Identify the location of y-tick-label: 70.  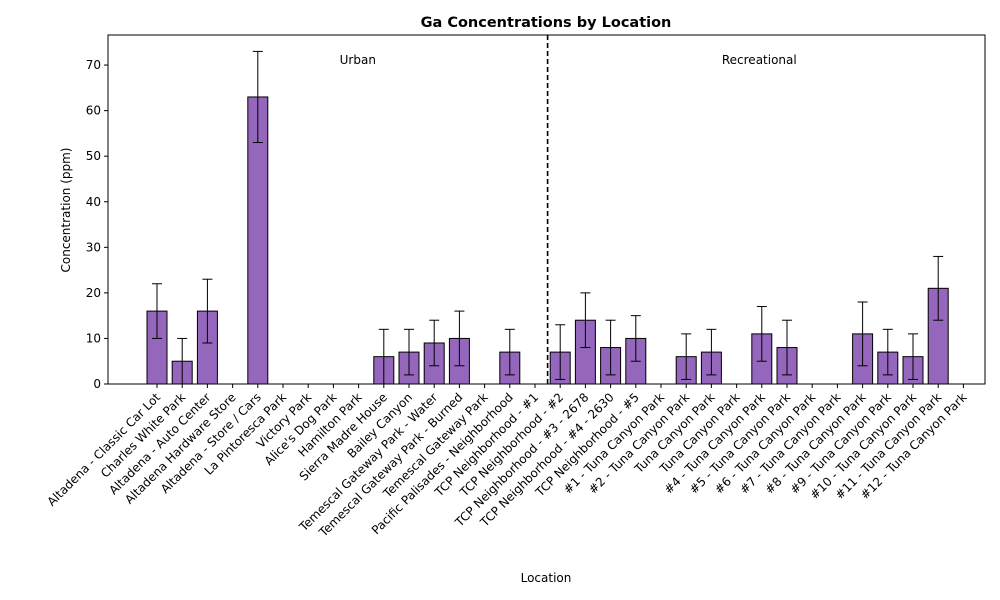
(93, 65).